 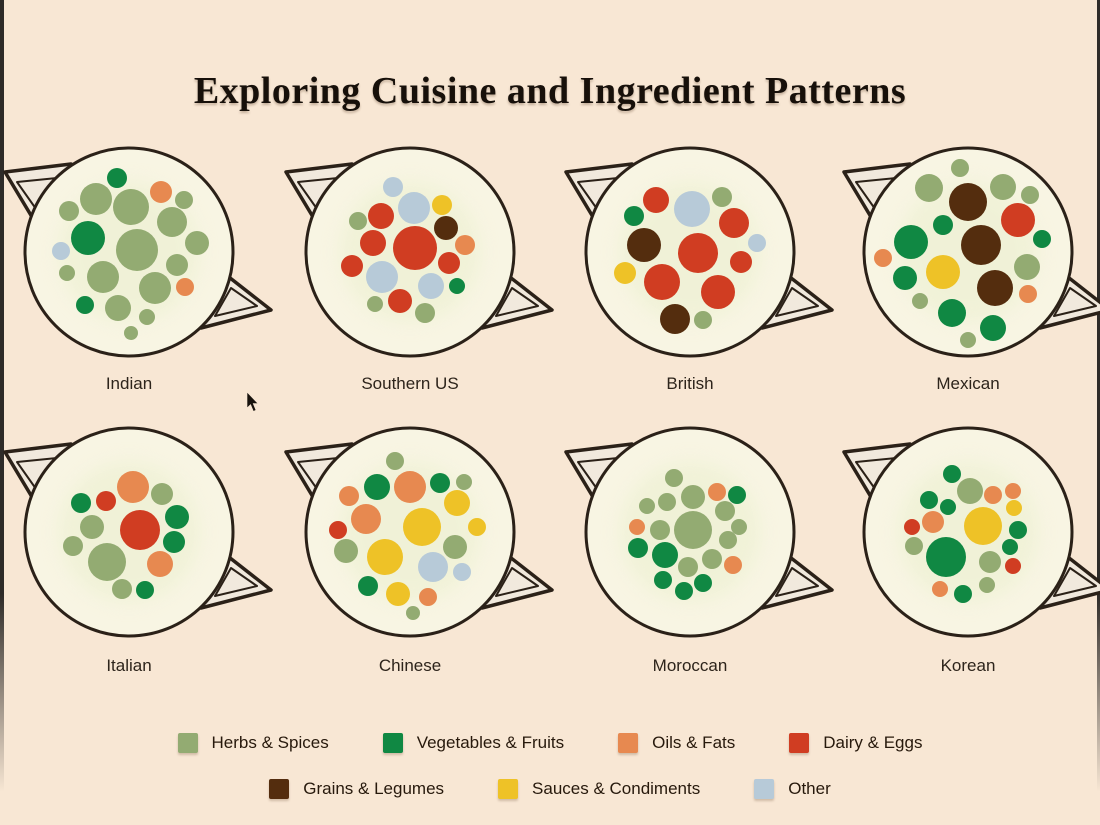 What do you see at coordinates (252, 402) in the screenshot?
I see `mouse-cursor-icon` at bounding box center [252, 402].